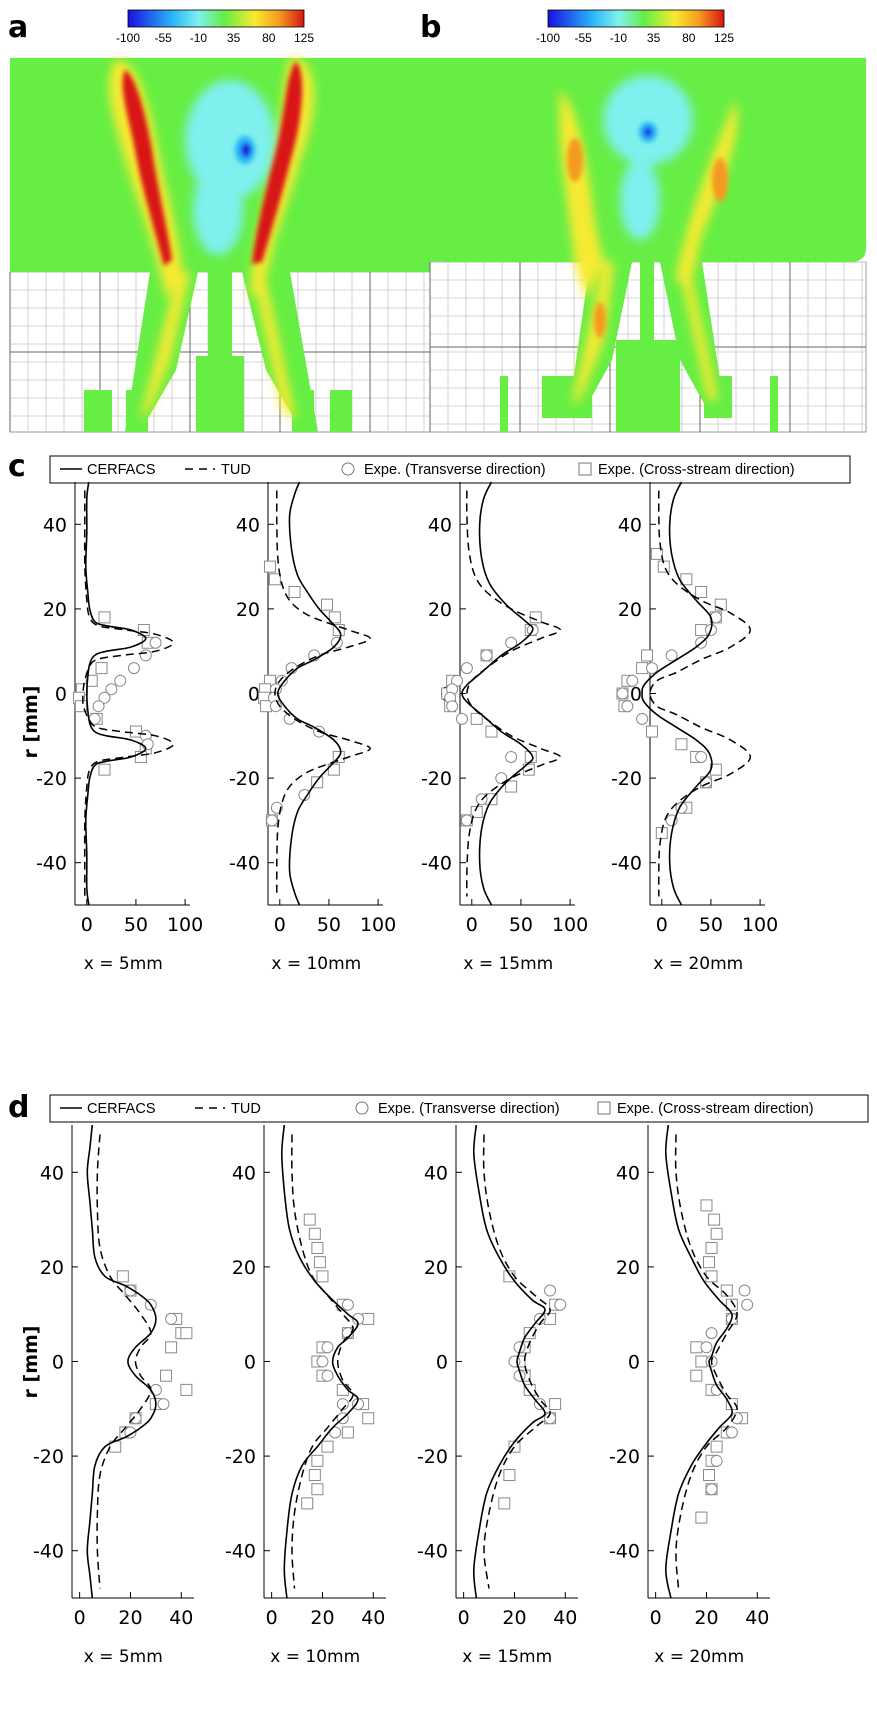 The image size is (877, 1733). Describe the element at coordinates (654, 38) in the screenshot. I see `colorbar-tick-label: 35` at that location.